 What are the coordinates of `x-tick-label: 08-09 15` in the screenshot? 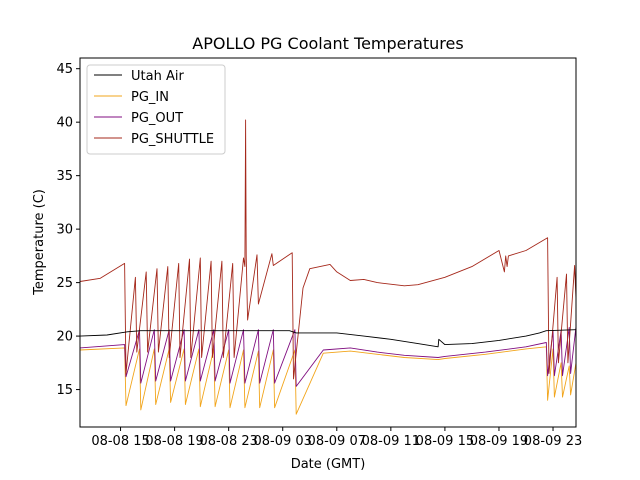 It's located at (445, 441).